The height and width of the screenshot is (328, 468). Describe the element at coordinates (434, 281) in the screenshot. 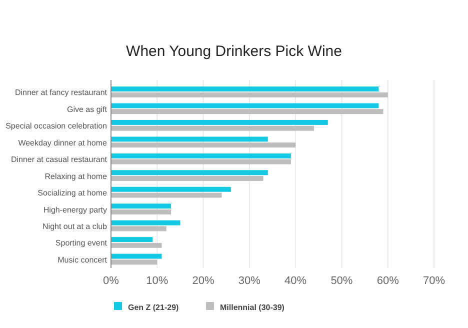

I see `x-tick-label: 70%` at that location.